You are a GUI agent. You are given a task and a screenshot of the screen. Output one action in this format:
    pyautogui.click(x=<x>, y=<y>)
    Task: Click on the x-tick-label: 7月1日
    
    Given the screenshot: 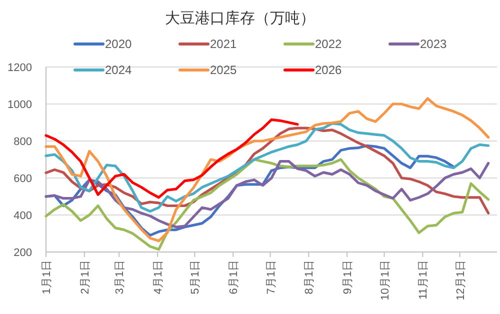 What is the action you would take?
    pyautogui.click(x=271, y=277)
    